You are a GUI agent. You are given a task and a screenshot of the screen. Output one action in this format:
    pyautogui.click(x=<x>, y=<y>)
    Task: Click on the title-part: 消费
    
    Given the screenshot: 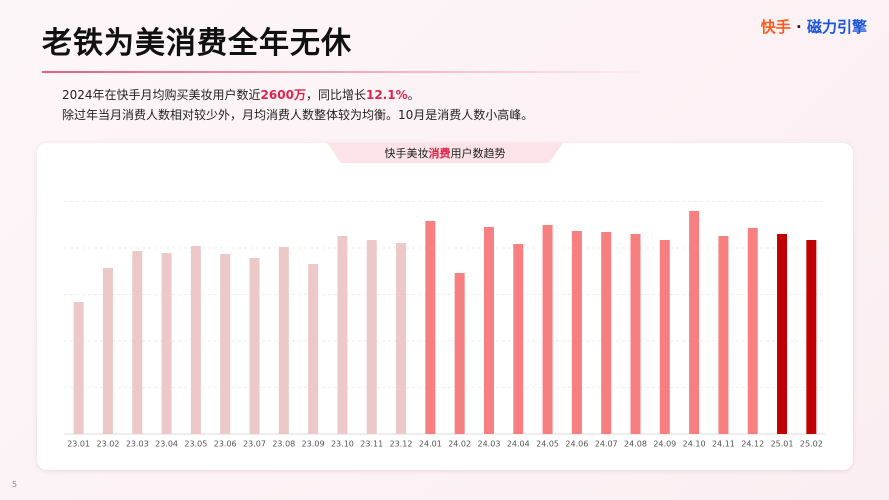 What is the action you would take?
    pyautogui.click(x=440, y=153)
    